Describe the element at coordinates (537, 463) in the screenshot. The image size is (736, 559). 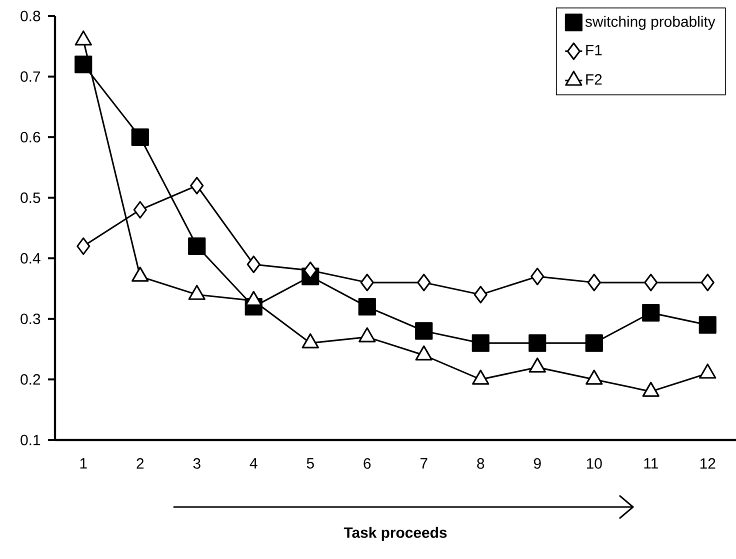
I see `x-tick-label: 9` at that location.